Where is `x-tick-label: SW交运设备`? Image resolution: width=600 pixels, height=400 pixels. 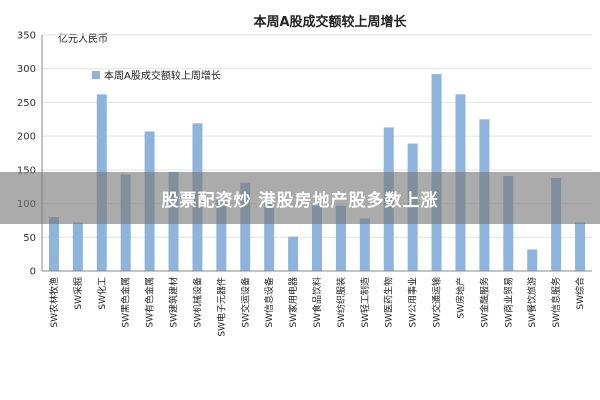
x-tick-label: SW交运设备 is located at coordinates (245, 302).